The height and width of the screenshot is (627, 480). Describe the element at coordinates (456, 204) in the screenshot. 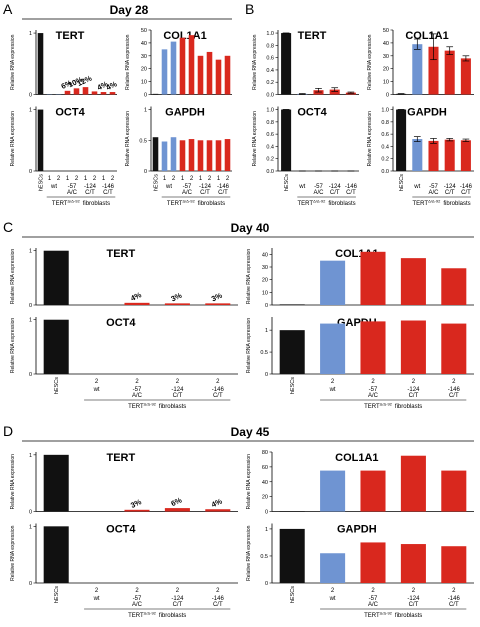

I see `footer-cells: fibroblasts` at that location.